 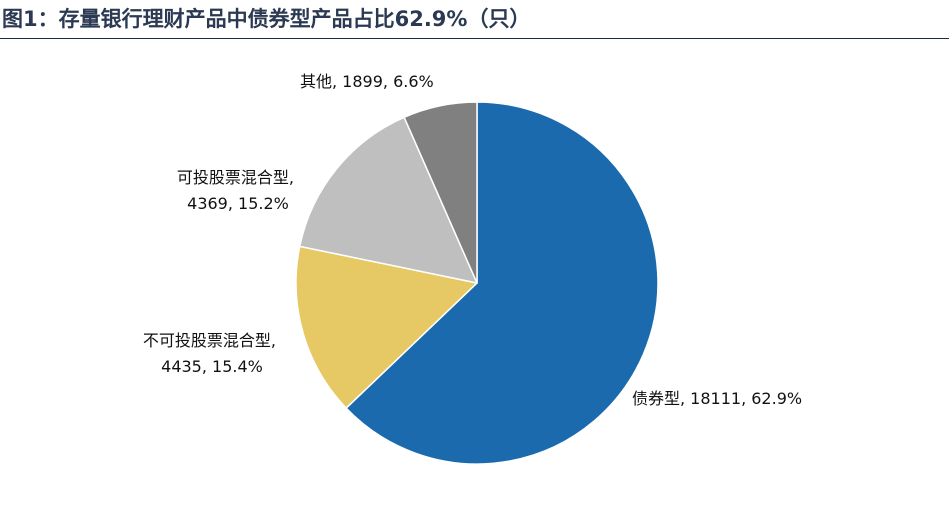 What do you see at coordinates (474, 38) in the screenshot?
I see `title-divider` at bounding box center [474, 38].